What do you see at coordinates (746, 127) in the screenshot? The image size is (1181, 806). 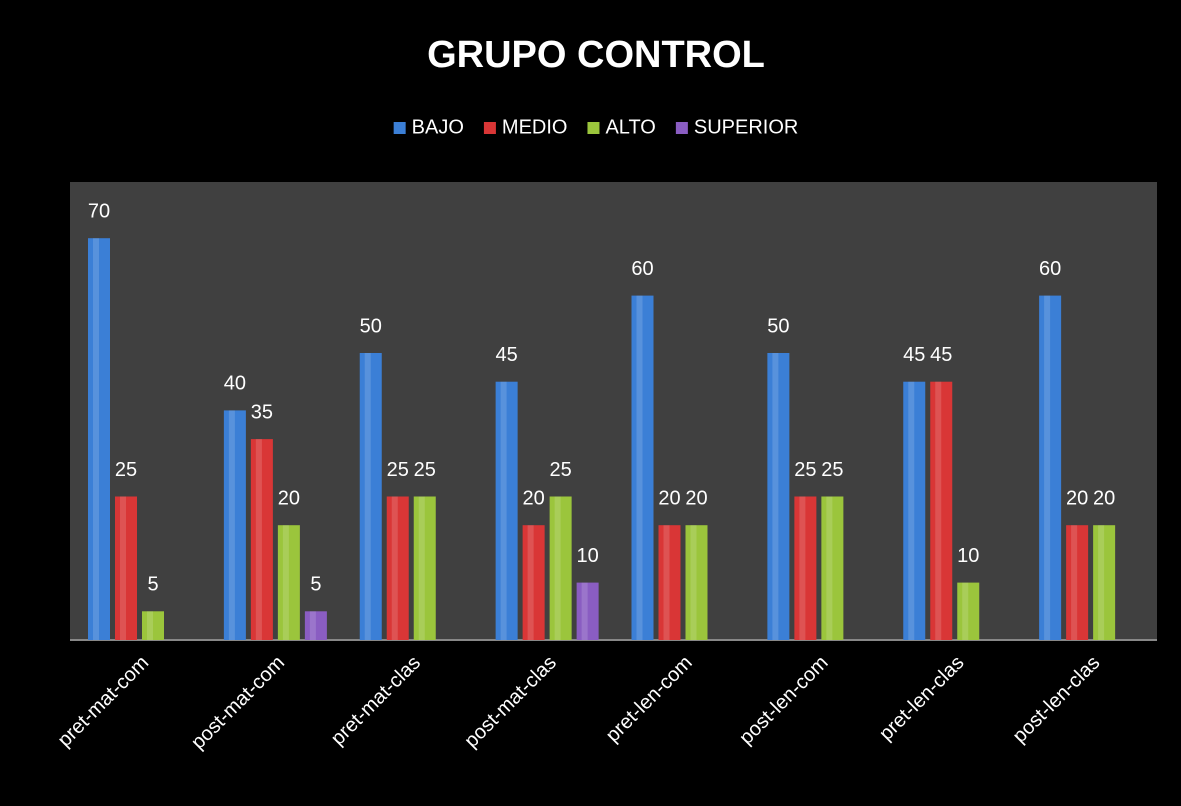 I see `legend-label: SUPERIOR` at bounding box center [746, 127].